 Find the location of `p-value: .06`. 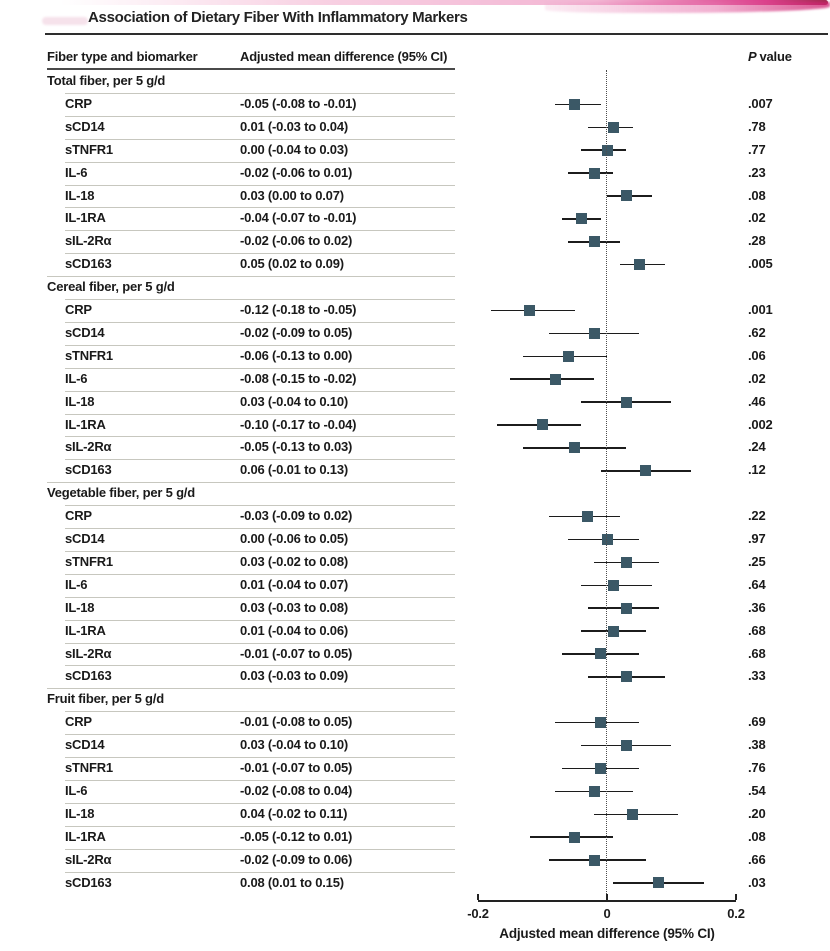

p-value: .06 is located at coordinates (757, 355).